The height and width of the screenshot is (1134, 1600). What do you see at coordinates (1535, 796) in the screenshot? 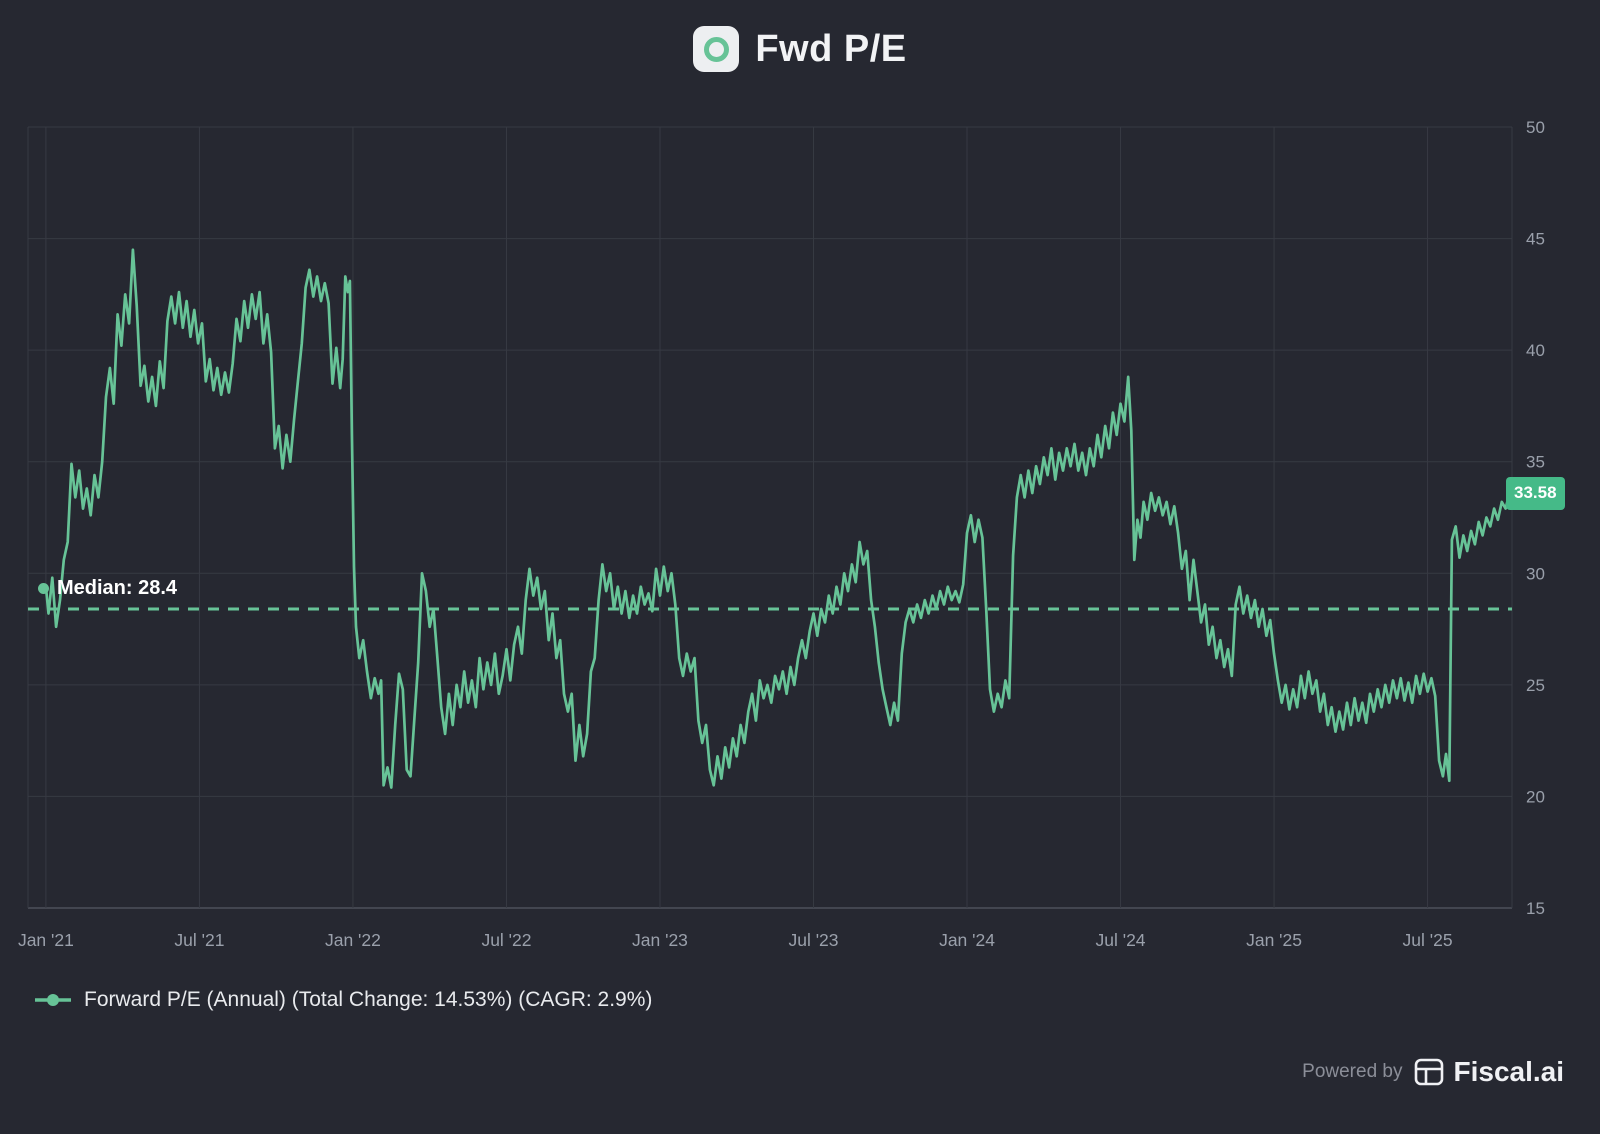
I see `svg-text: 20` at bounding box center [1535, 796].